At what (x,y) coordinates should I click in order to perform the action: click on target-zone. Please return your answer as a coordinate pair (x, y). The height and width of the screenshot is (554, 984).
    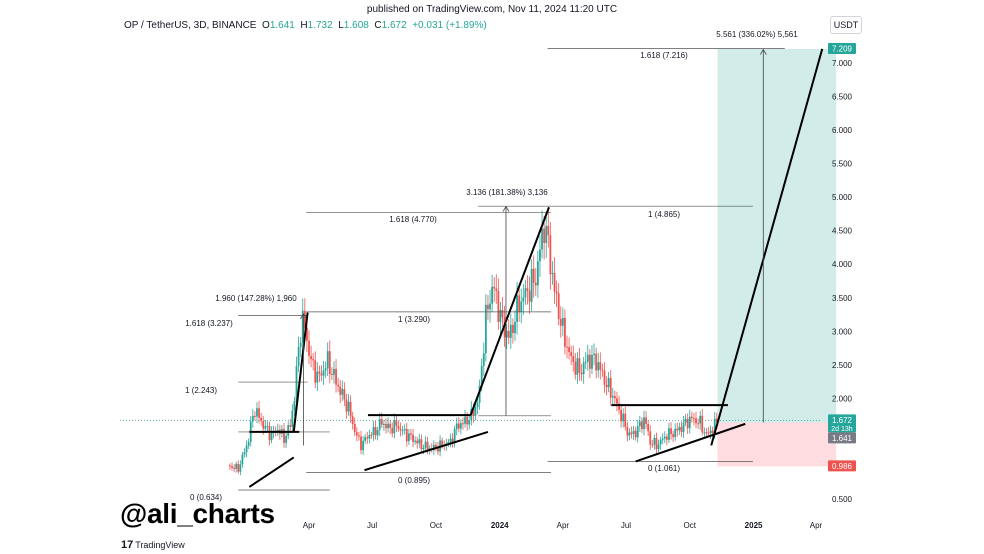
    Looking at the image, I should click on (777, 235).